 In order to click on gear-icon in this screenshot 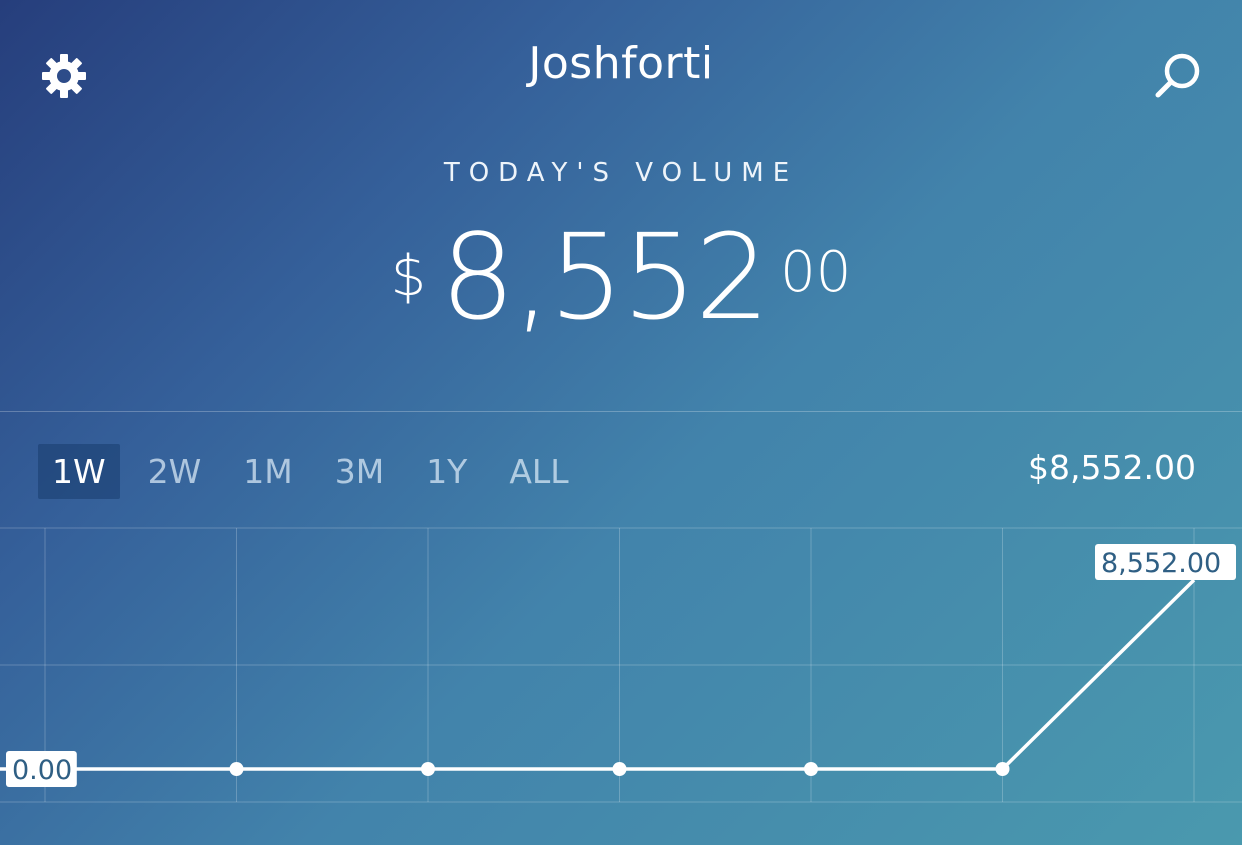, I will do `click(64, 76)`.